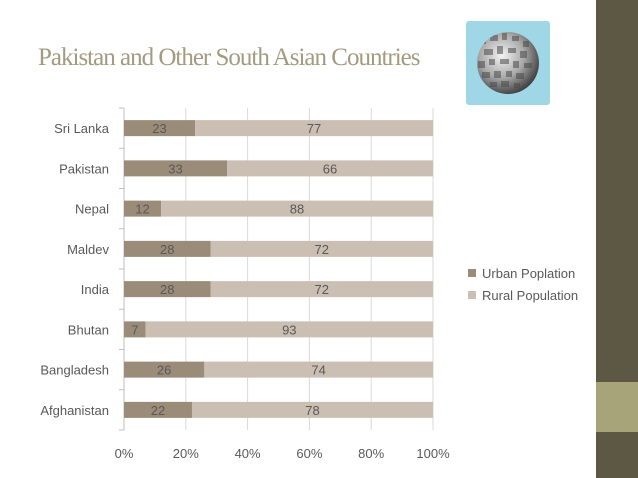 This screenshot has height=478, width=638. I want to click on sidebar-stripe, so click(594, 239).